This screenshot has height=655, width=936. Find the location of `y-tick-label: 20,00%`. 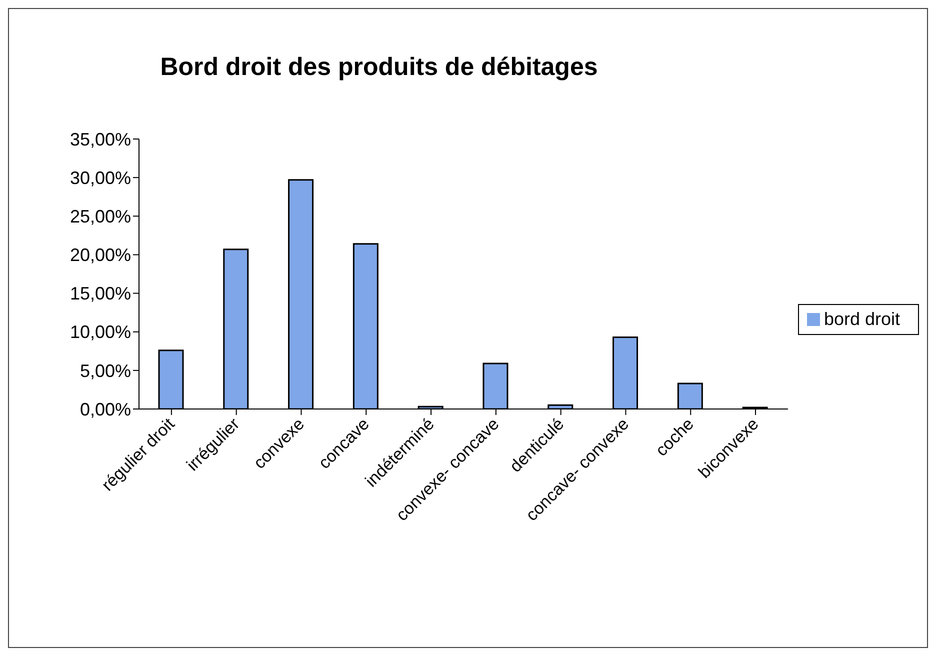

y-tick-label: 20,00% is located at coordinates (100, 255).